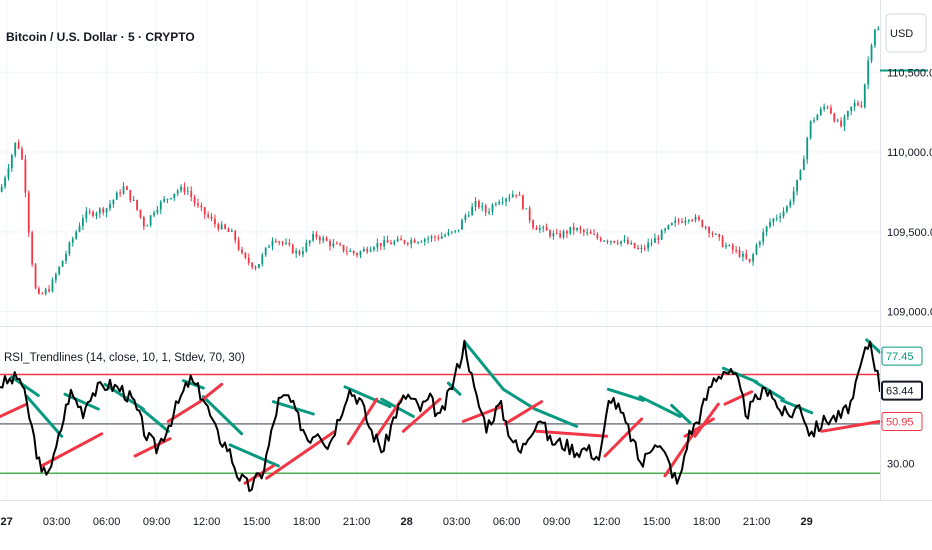  Describe the element at coordinates (807, 522) in the screenshot. I see `time-tick-label: 29` at that location.